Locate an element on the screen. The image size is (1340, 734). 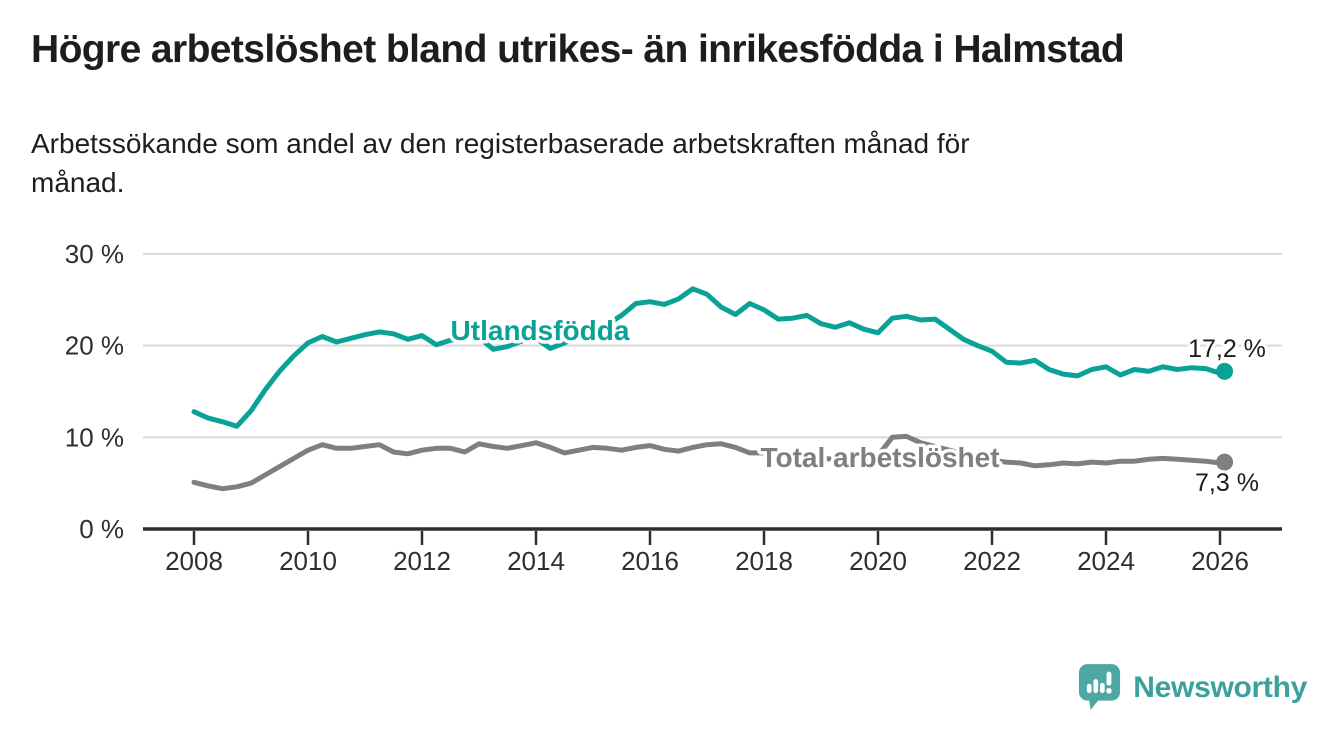
subtitle-line-2: månad. is located at coordinates (78, 182).